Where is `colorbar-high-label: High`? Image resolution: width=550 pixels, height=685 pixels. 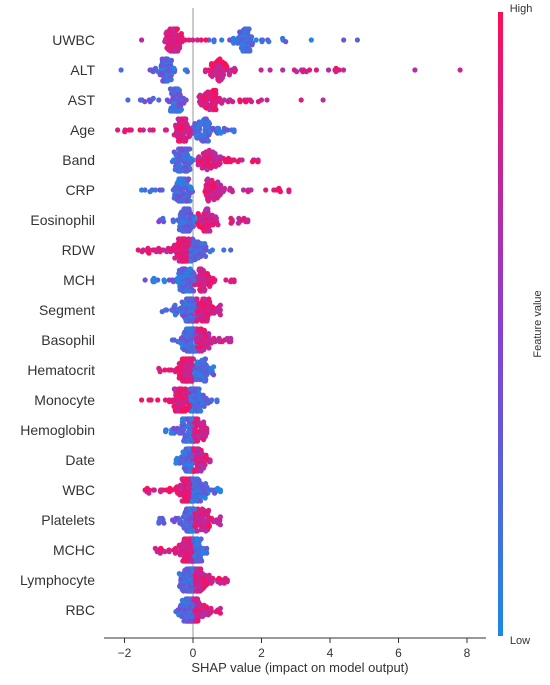
colorbar-high-label: High is located at coordinates (521, 9).